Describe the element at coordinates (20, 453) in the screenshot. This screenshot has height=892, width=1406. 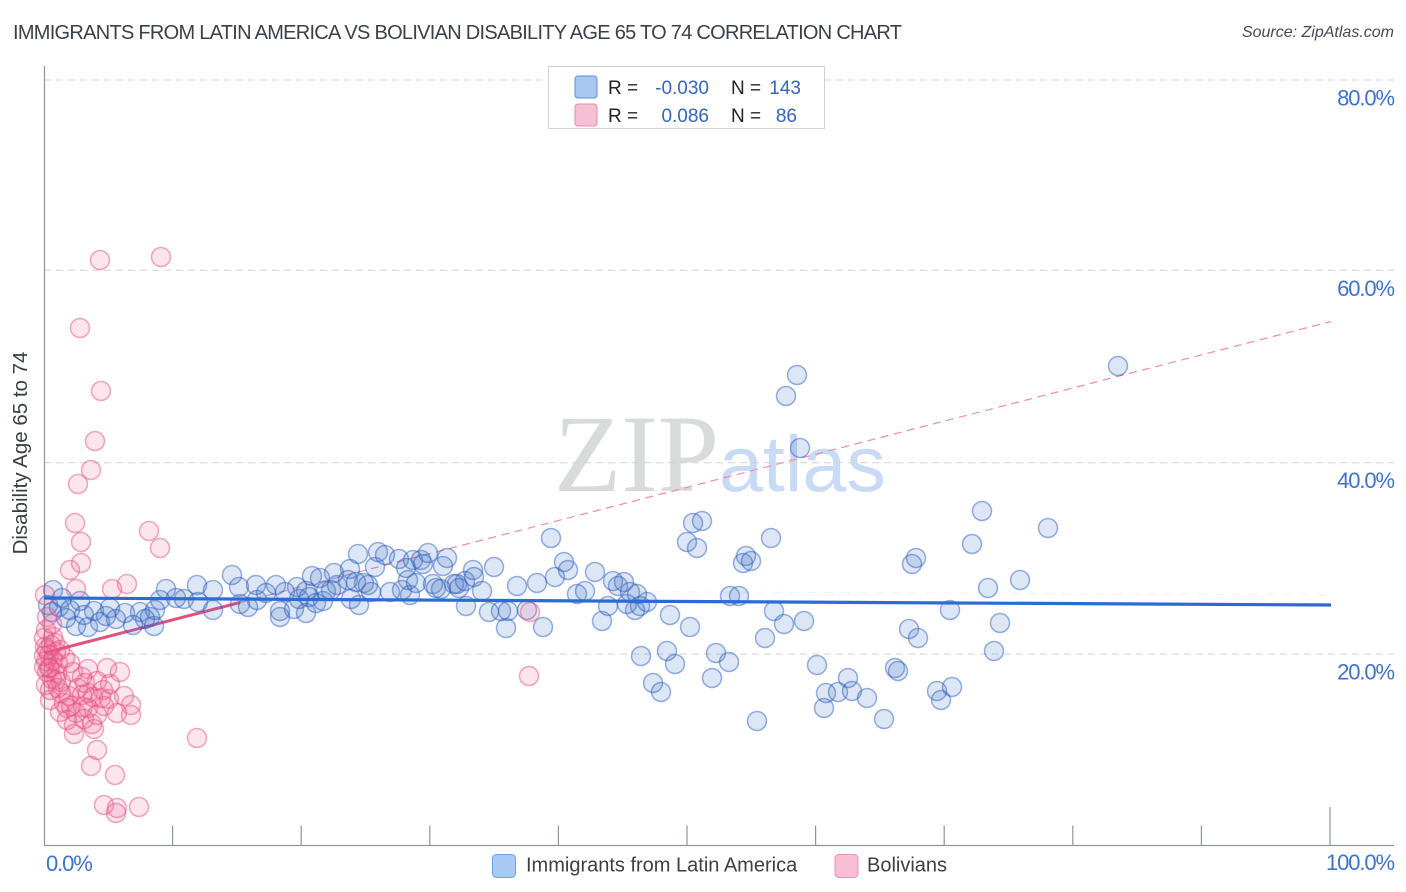
I see `svg-text: Disability Age 65 to 74` at that location.